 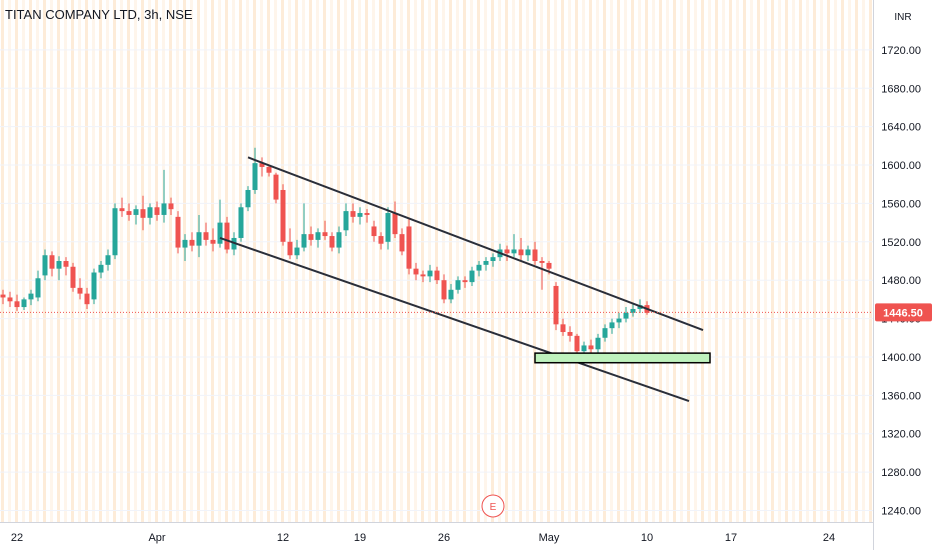 I want to click on support-zone, so click(x=622, y=358).